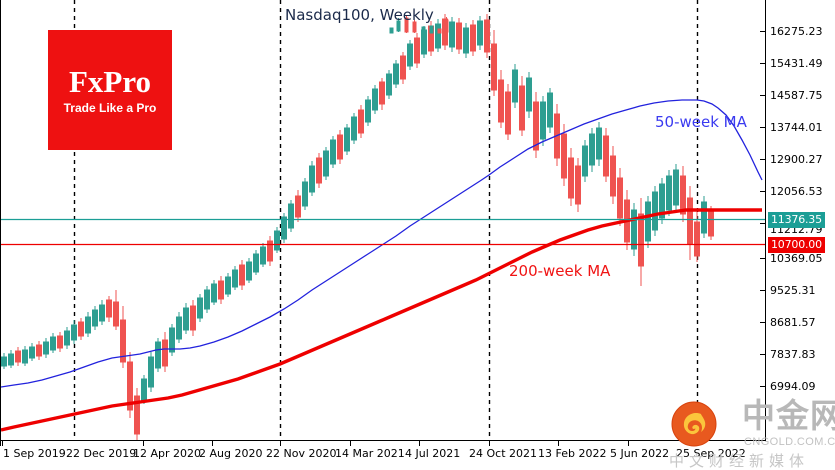 The image size is (835, 470). I want to click on cngold-name-cn: 中金网, so click(788, 415).